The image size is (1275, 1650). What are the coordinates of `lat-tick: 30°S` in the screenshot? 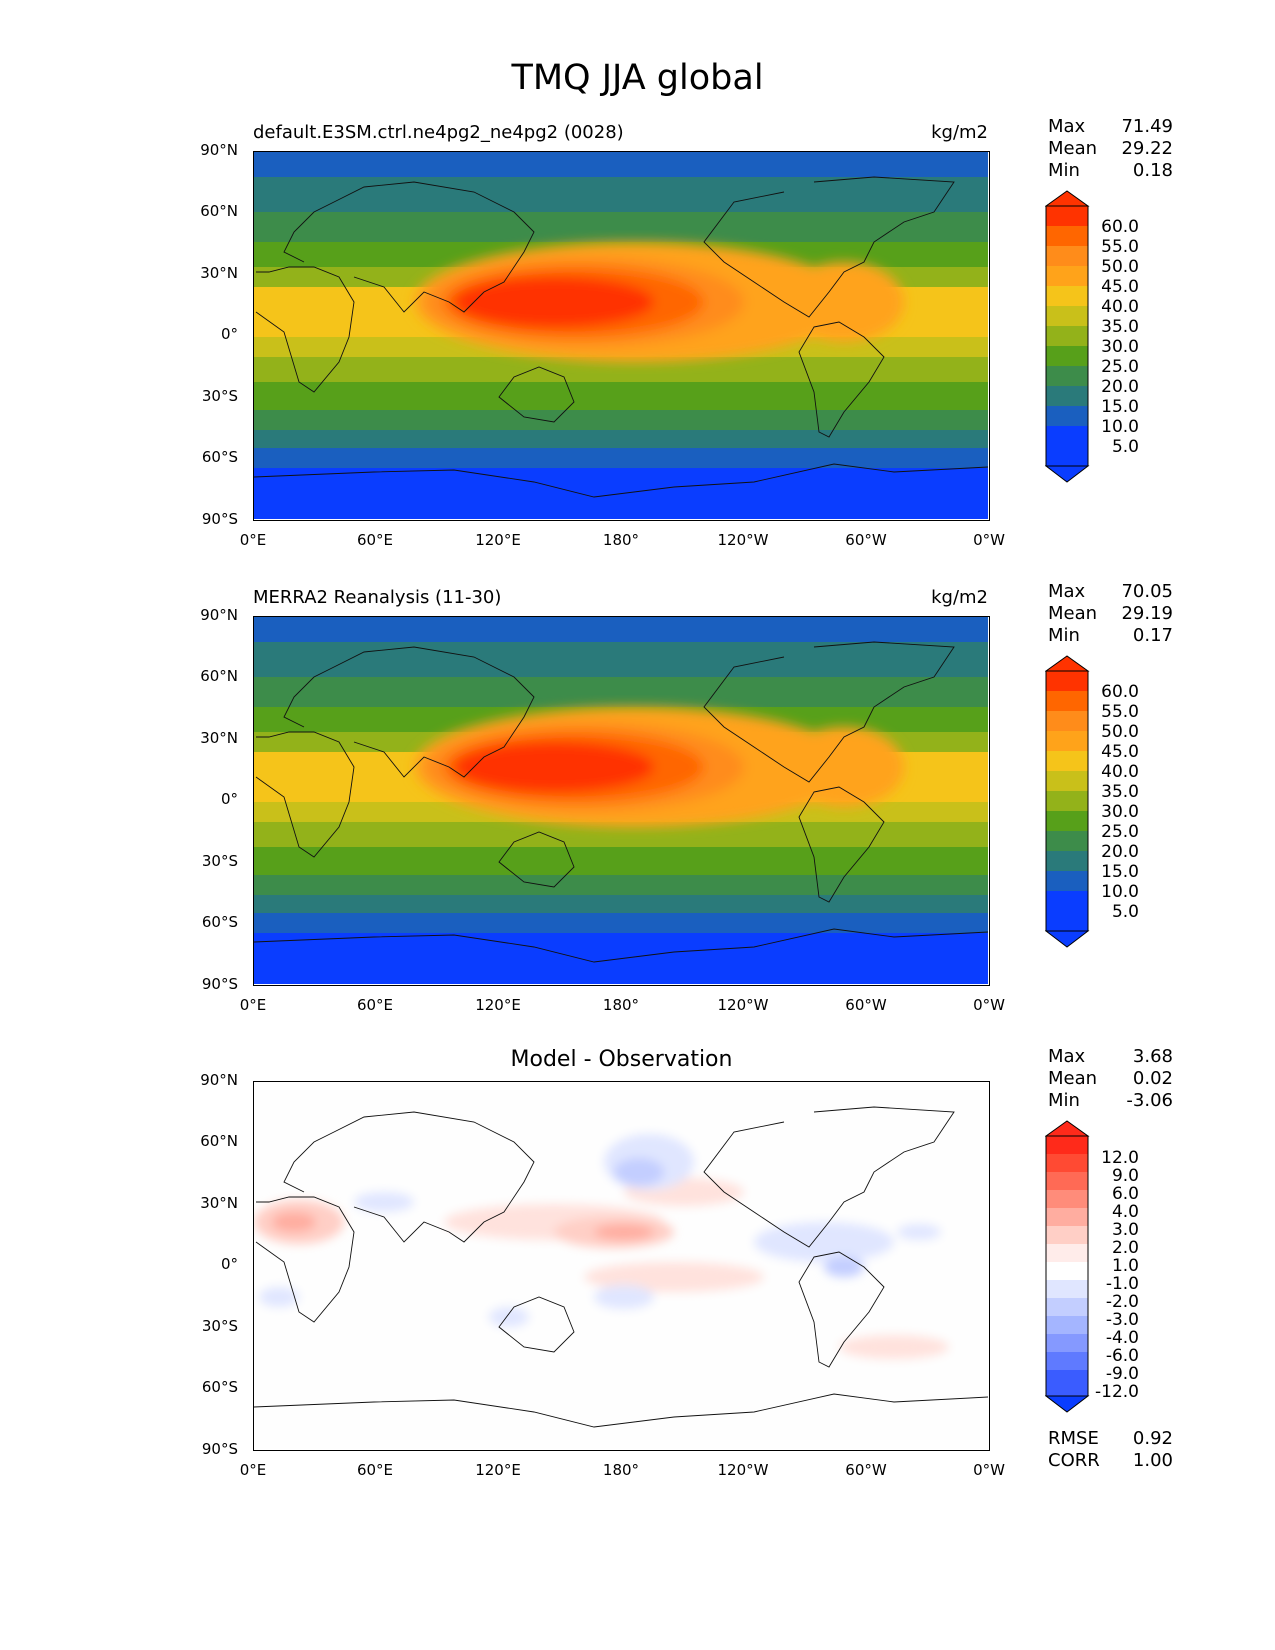 It's located at (219, 861).